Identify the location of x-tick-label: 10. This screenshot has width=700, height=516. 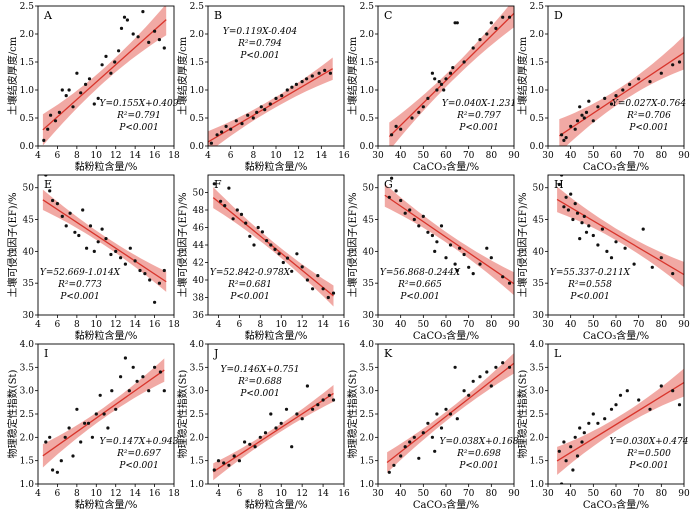
(282, 494).